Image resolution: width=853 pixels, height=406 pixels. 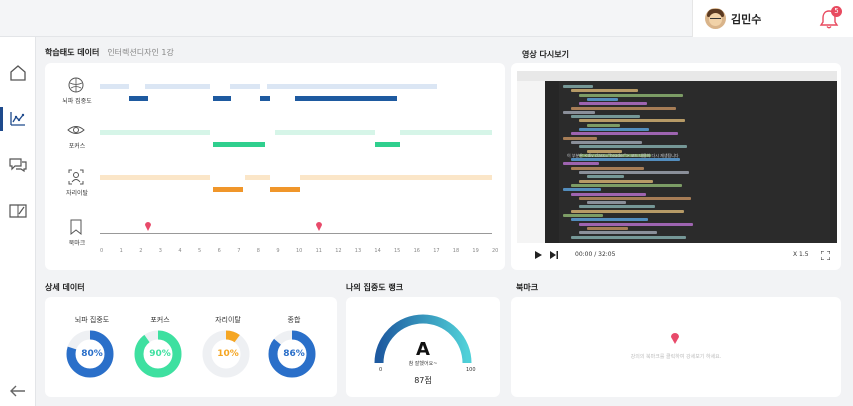 What do you see at coordinates (436, 251) in the screenshot?
I see `timeline-tick: 17` at bounding box center [436, 251].